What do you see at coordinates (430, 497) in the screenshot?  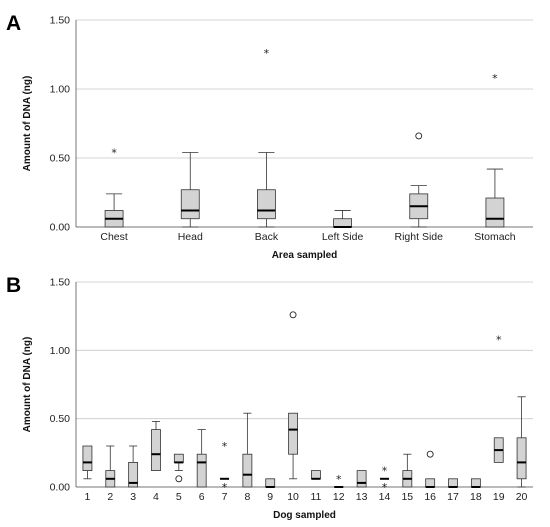 I see `x-tick-label: 16` at bounding box center [430, 497].